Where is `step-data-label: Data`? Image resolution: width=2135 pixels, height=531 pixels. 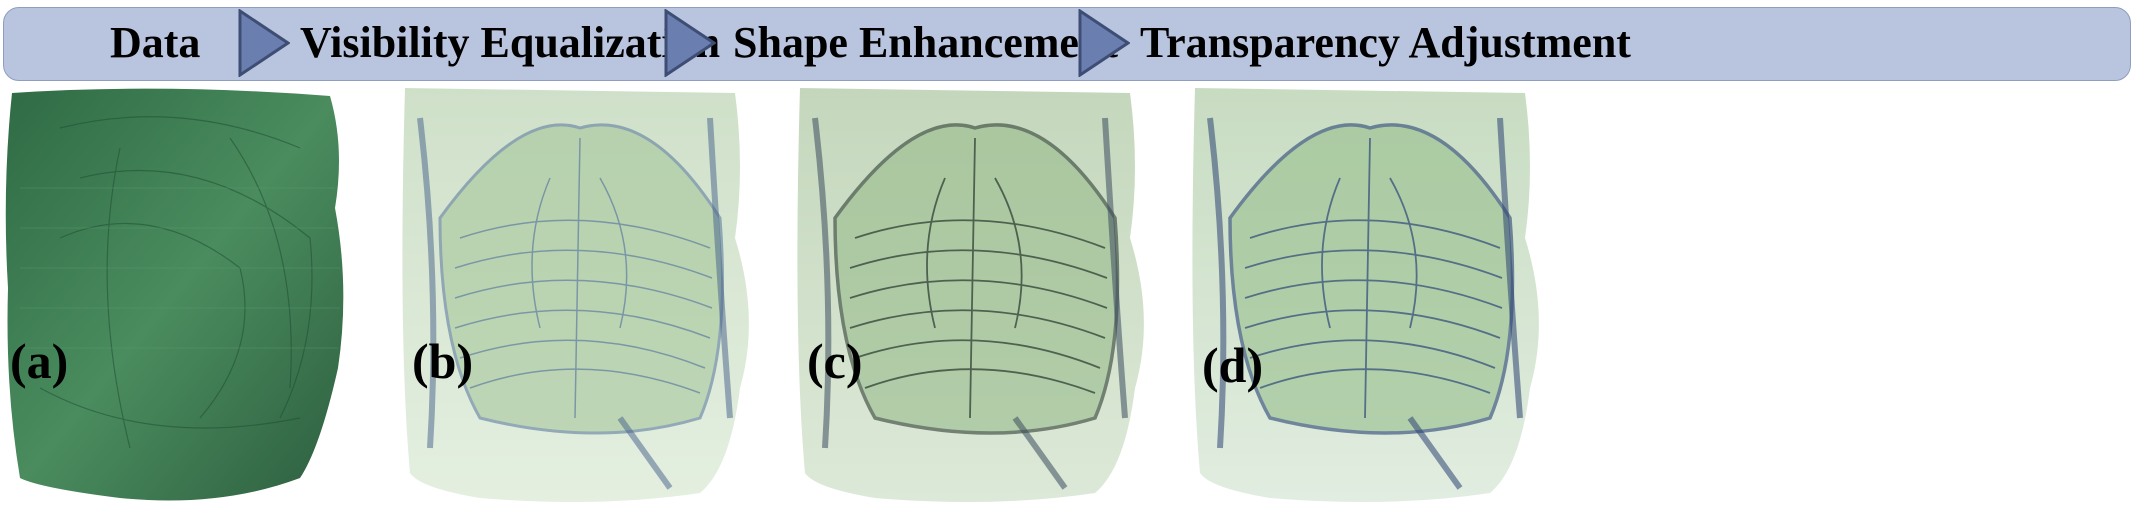 step-data-label: Data is located at coordinates (155, 42).